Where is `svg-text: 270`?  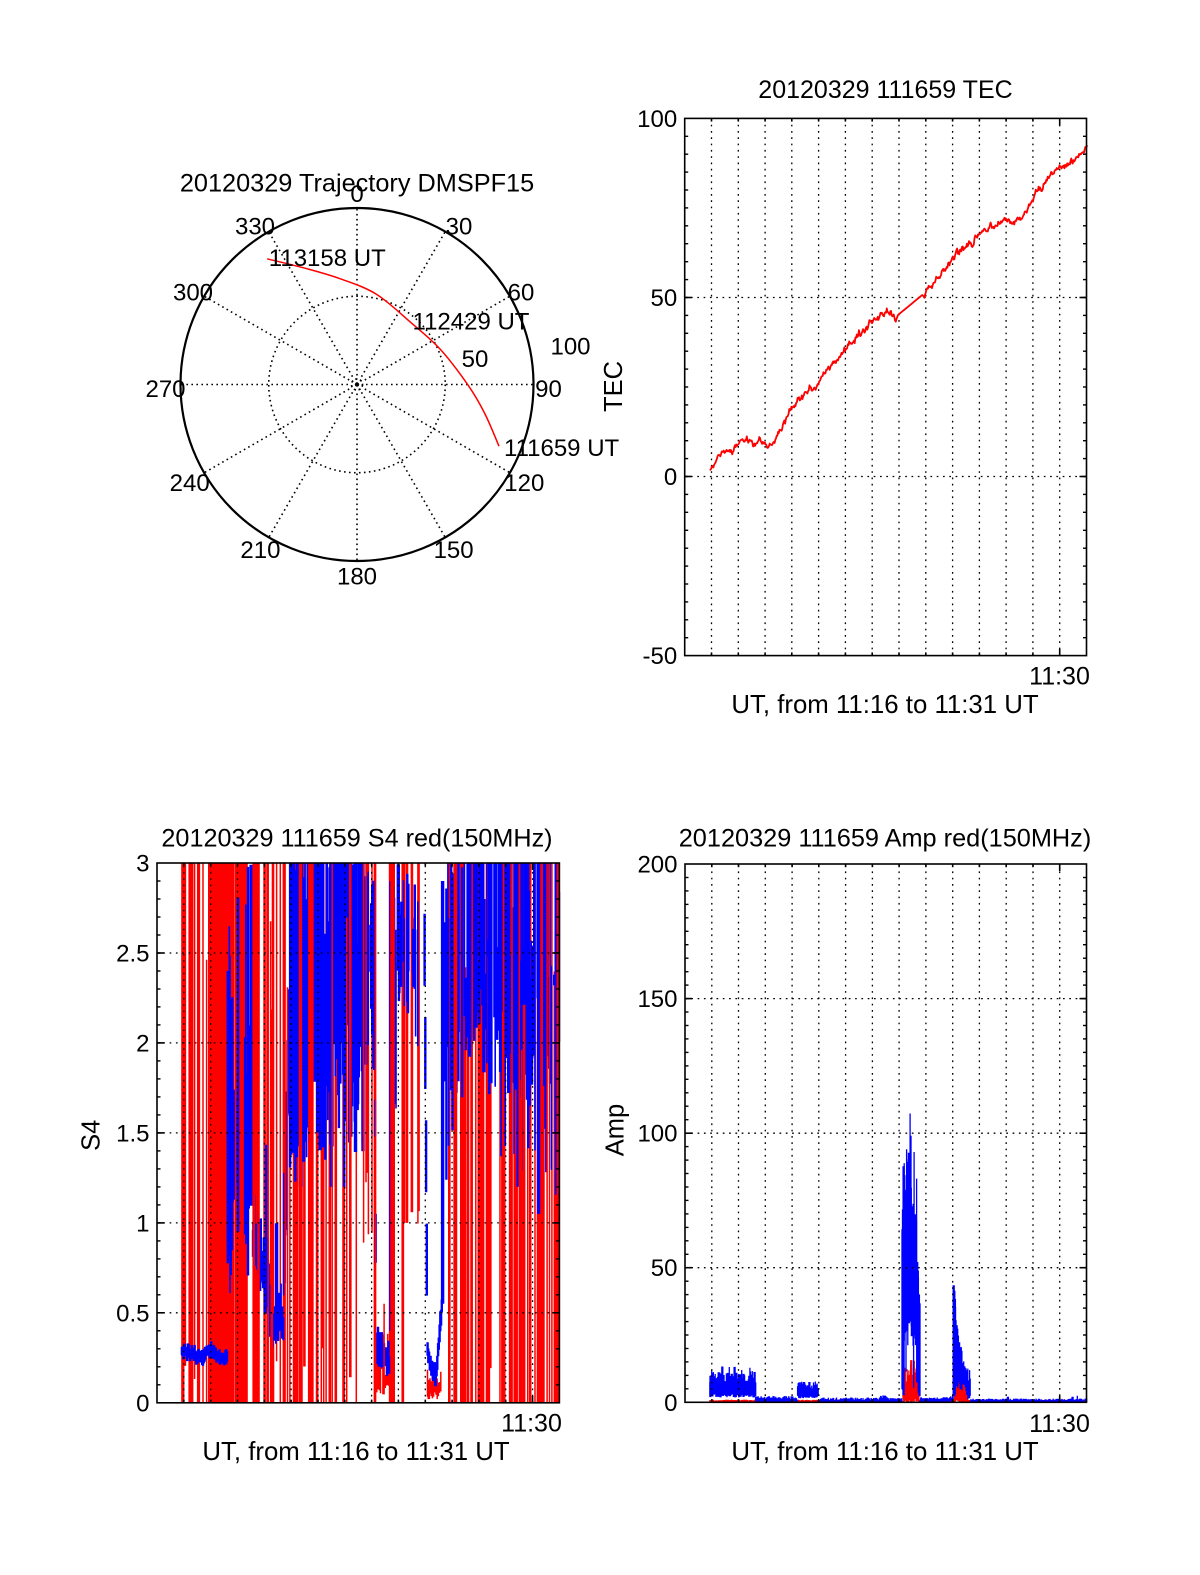
svg-text: 270 is located at coordinates (165, 389).